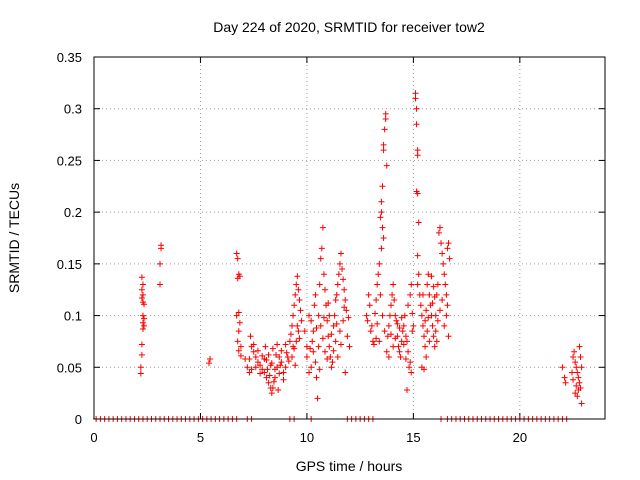 Image resolution: width=640 pixels, height=480 pixels. Describe the element at coordinates (69, 160) in the screenshot. I see `y-tick-label: 0.25` at that location.